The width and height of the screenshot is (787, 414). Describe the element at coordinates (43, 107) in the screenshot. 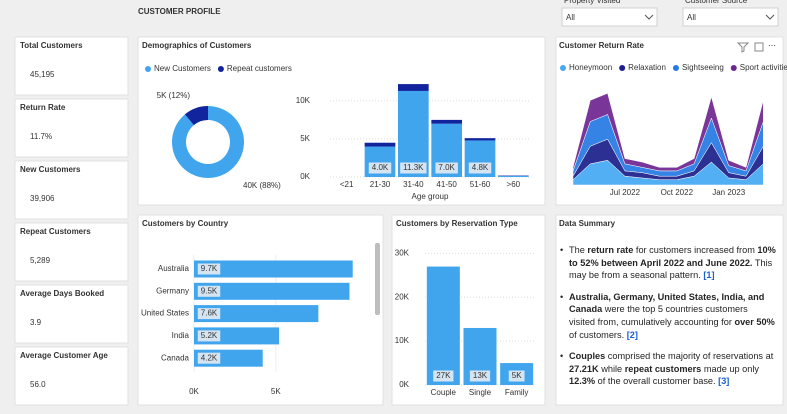

I see `kpi-label: Return Rate` at that location.